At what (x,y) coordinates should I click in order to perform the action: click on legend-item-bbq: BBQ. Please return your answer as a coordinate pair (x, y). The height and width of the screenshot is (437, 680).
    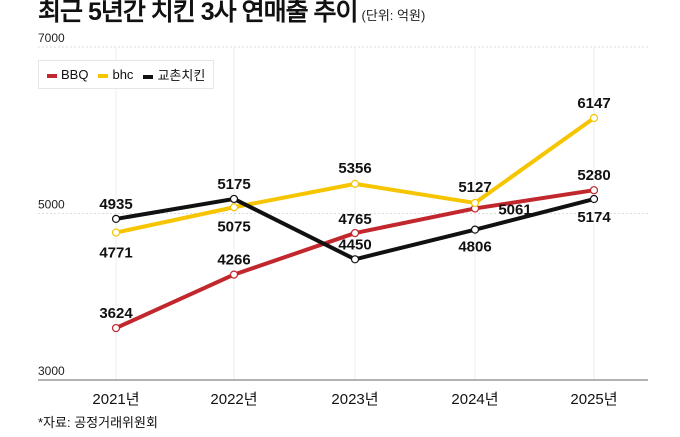
    Looking at the image, I should click on (67, 74).